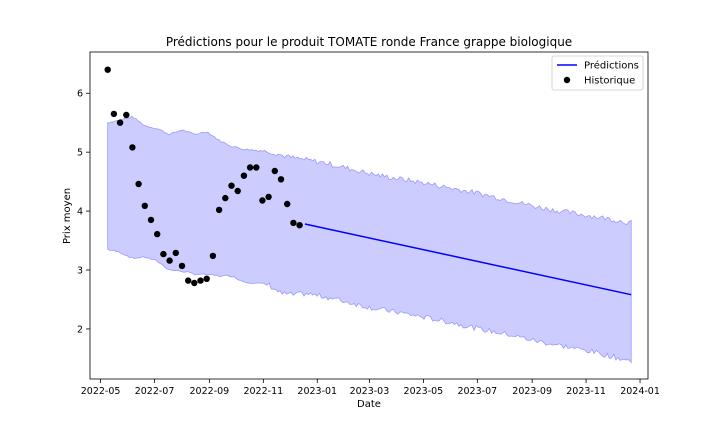  Describe the element at coordinates (263, 391) in the screenshot. I see `x-tick-label: 2022-11` at that location.